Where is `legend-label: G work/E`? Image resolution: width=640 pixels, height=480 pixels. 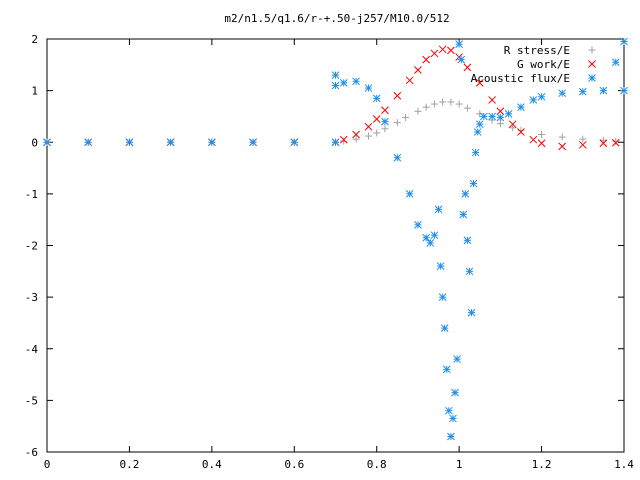
legend-label: G work/E is located at coordinates (543, 64).